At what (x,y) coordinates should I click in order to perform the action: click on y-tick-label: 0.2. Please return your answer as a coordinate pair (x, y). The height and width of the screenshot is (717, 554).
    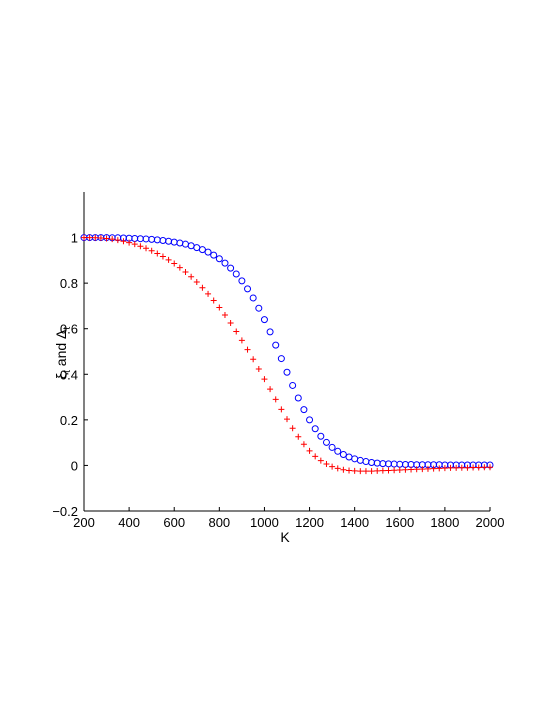
    Looking at the image, I should click on (69, 420).